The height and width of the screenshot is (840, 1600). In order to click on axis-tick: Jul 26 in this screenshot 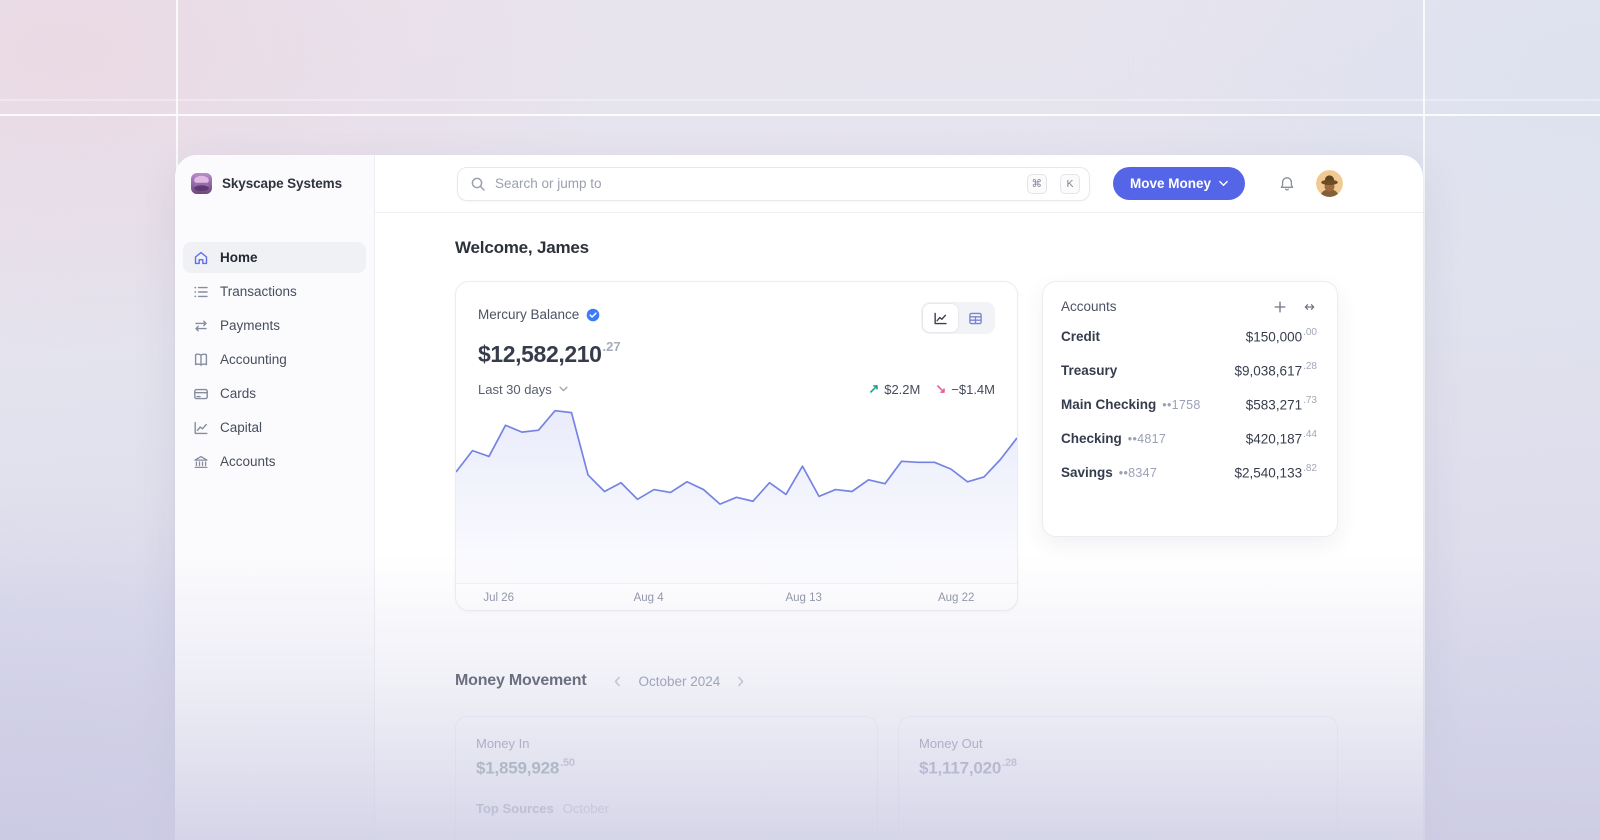, I will do `click(499, 598)`.